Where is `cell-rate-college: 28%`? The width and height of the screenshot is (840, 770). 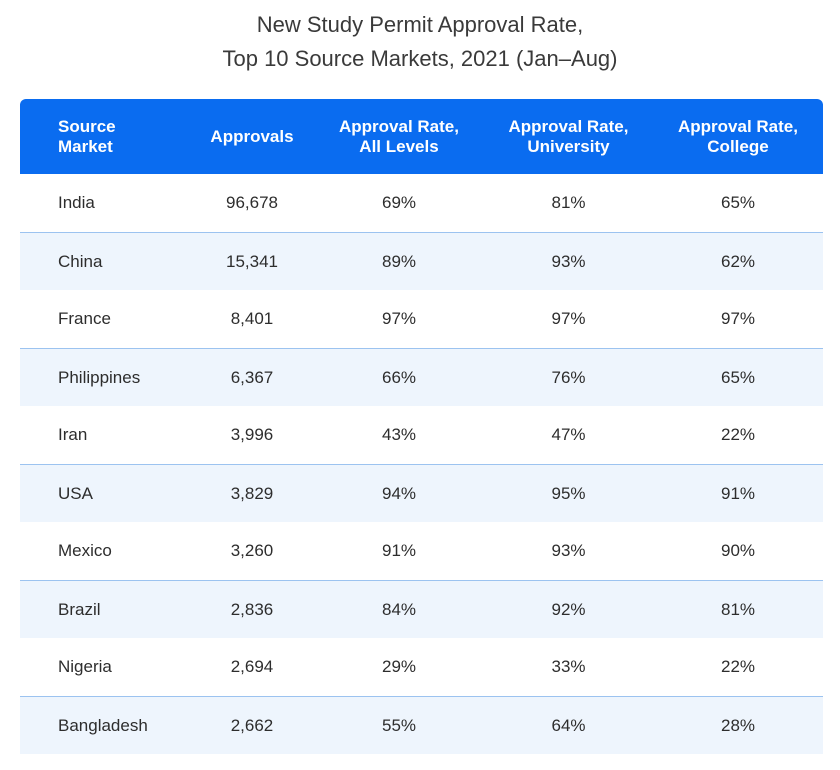
cell-rate-college: 28% is located at coordinates (738, 725).